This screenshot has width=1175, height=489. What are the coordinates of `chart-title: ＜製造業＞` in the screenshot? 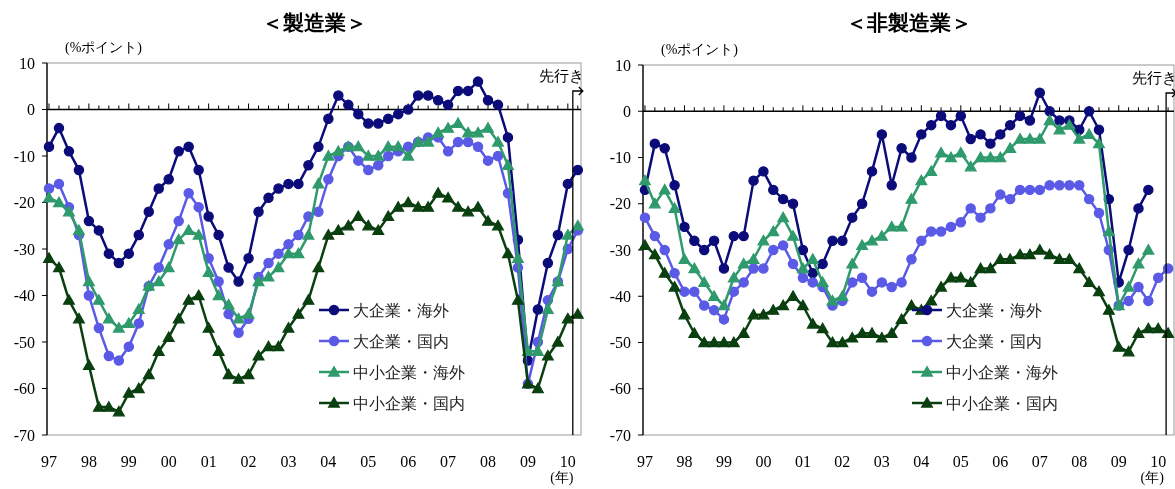 It's located at (314, 23).